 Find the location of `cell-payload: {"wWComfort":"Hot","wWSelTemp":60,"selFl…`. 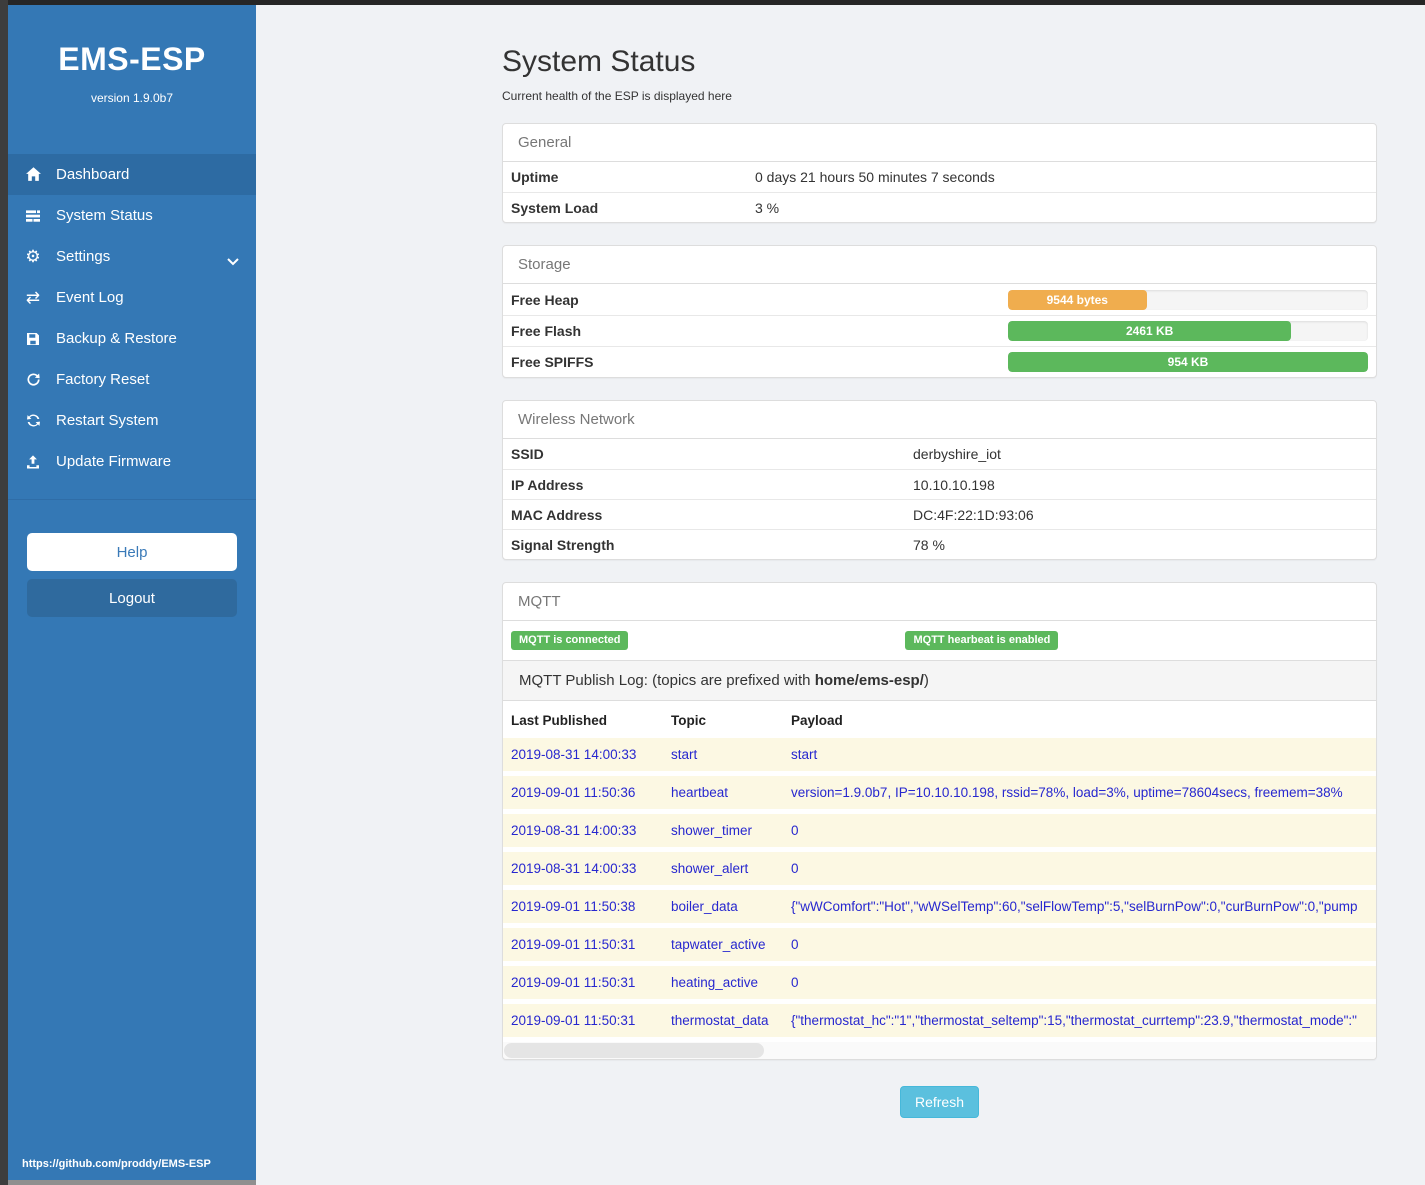

cell-payload: {"wWComfort":"Hot","wWSelTemp":60,"selFl… is located at coordinates (1074, 907).